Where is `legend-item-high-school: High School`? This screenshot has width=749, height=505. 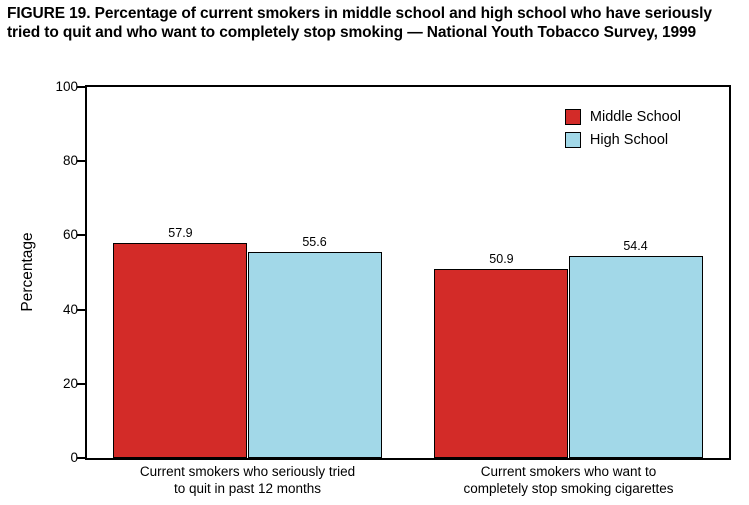
legend-item-high-school: High School is located at coordinates (622, 140).